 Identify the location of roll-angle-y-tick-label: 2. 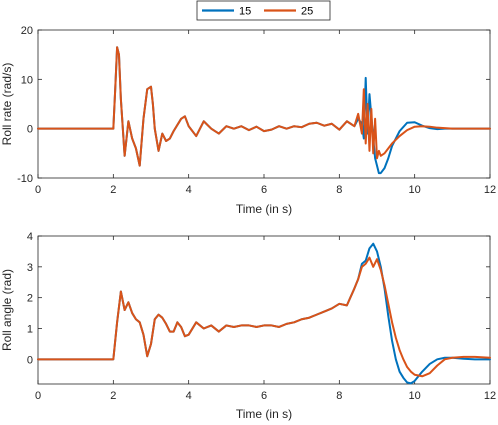
(30, 299).